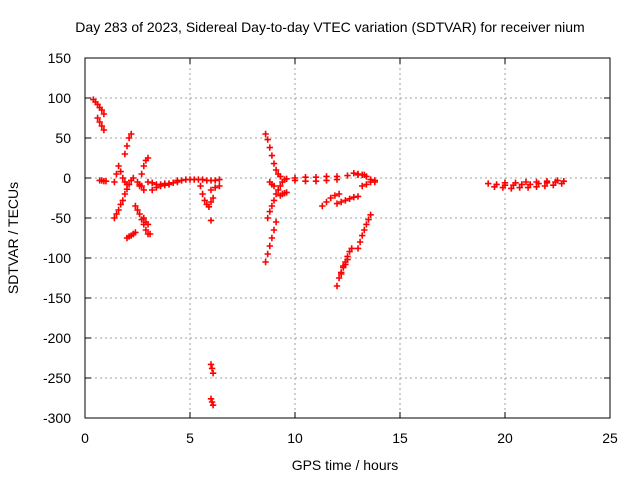 This screenshot has height=480, width=640. I want to click on x-tick-label: 10, so click(295, 438).